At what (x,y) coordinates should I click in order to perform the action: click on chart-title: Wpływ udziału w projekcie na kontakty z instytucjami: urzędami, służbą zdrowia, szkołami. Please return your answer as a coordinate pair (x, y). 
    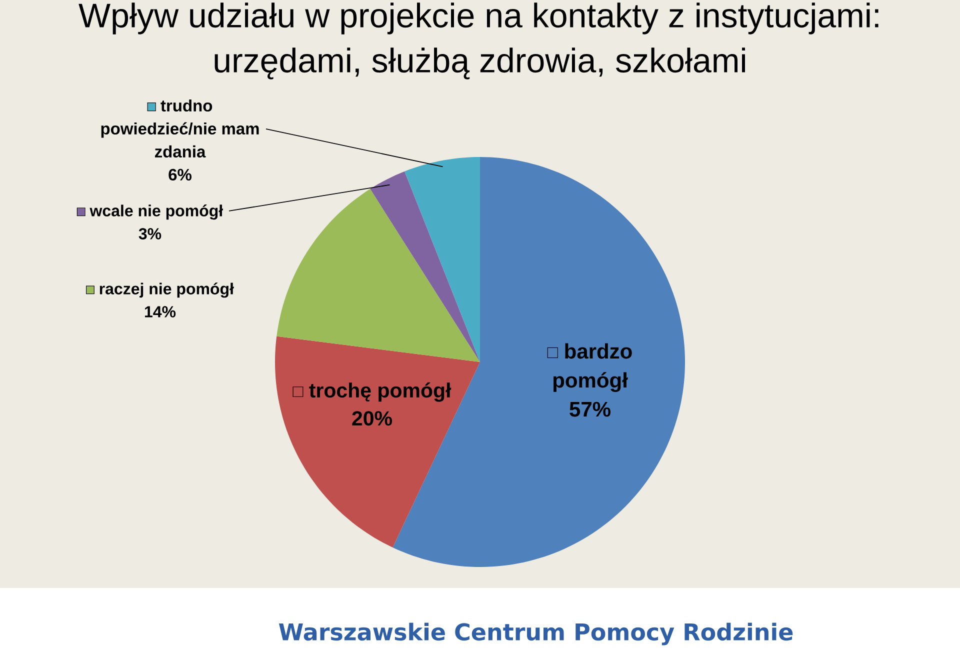
    Looking at the image, I should click on (478, 41).